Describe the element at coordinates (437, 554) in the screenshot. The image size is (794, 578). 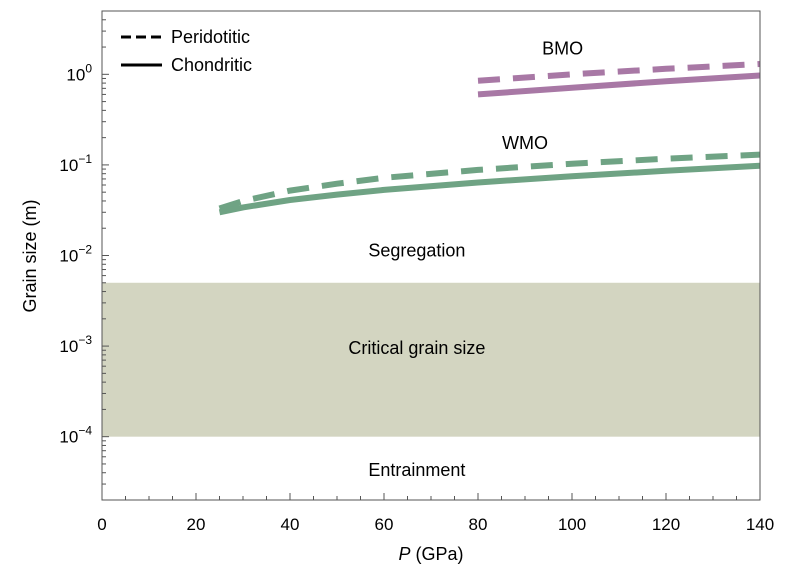
I see `x-axis-title-unit: (GPa)` at that location.